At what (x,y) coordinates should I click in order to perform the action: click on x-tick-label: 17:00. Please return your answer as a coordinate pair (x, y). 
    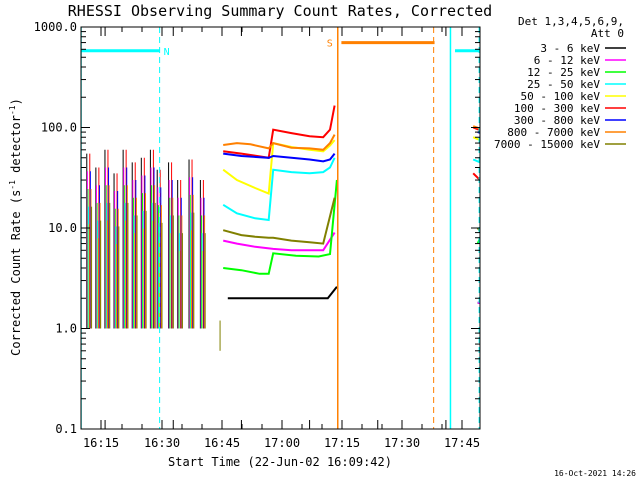
    Looking at the image, I should click on (282, 443).